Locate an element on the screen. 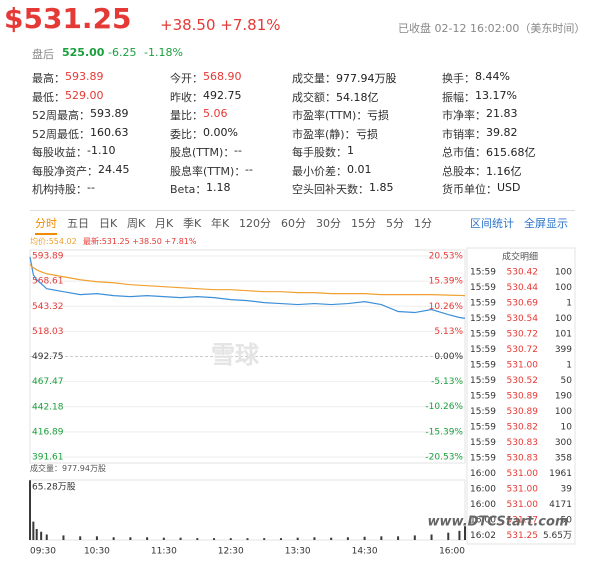  y2-tick-label: 20.53% is located at coordinates (446, 257).